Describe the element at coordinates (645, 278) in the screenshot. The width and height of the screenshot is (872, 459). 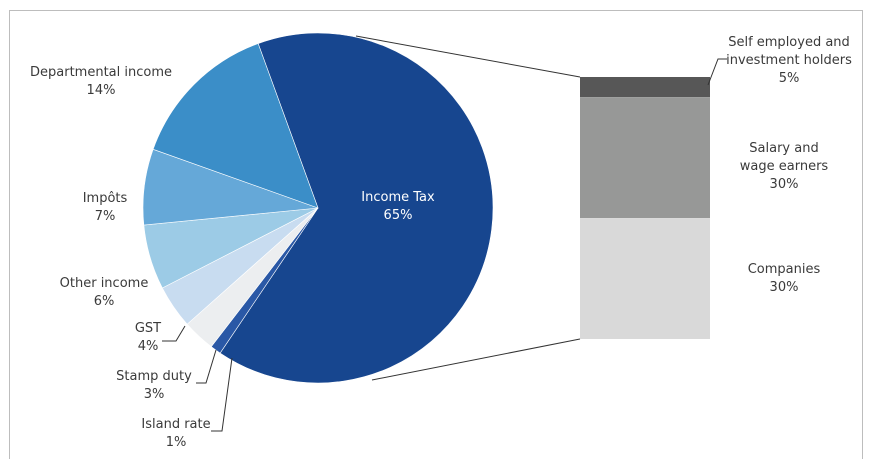
I see `breakdown-segment-companies` at that location.